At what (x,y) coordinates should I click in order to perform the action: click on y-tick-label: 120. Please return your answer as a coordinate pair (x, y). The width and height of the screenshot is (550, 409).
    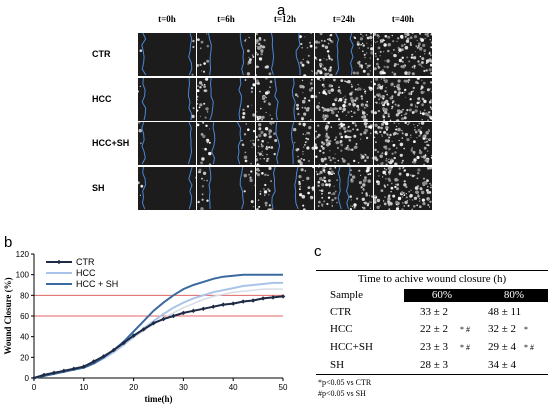
    Looking at the image, I should click on (23, 254).